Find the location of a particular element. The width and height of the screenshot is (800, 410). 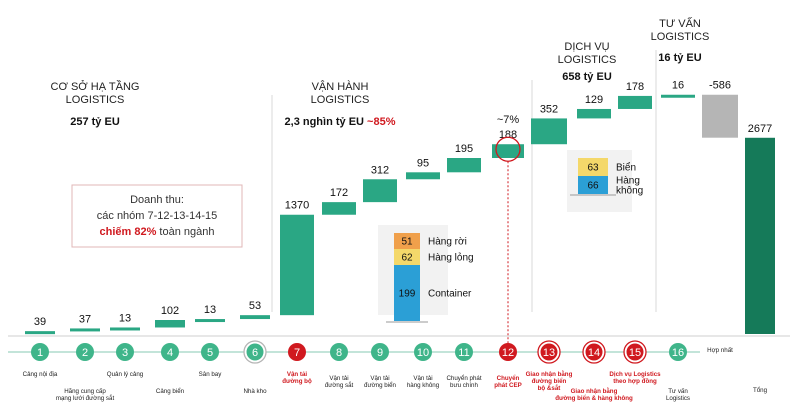

bar-value-label: 53 is located at coordinates (255, 306).